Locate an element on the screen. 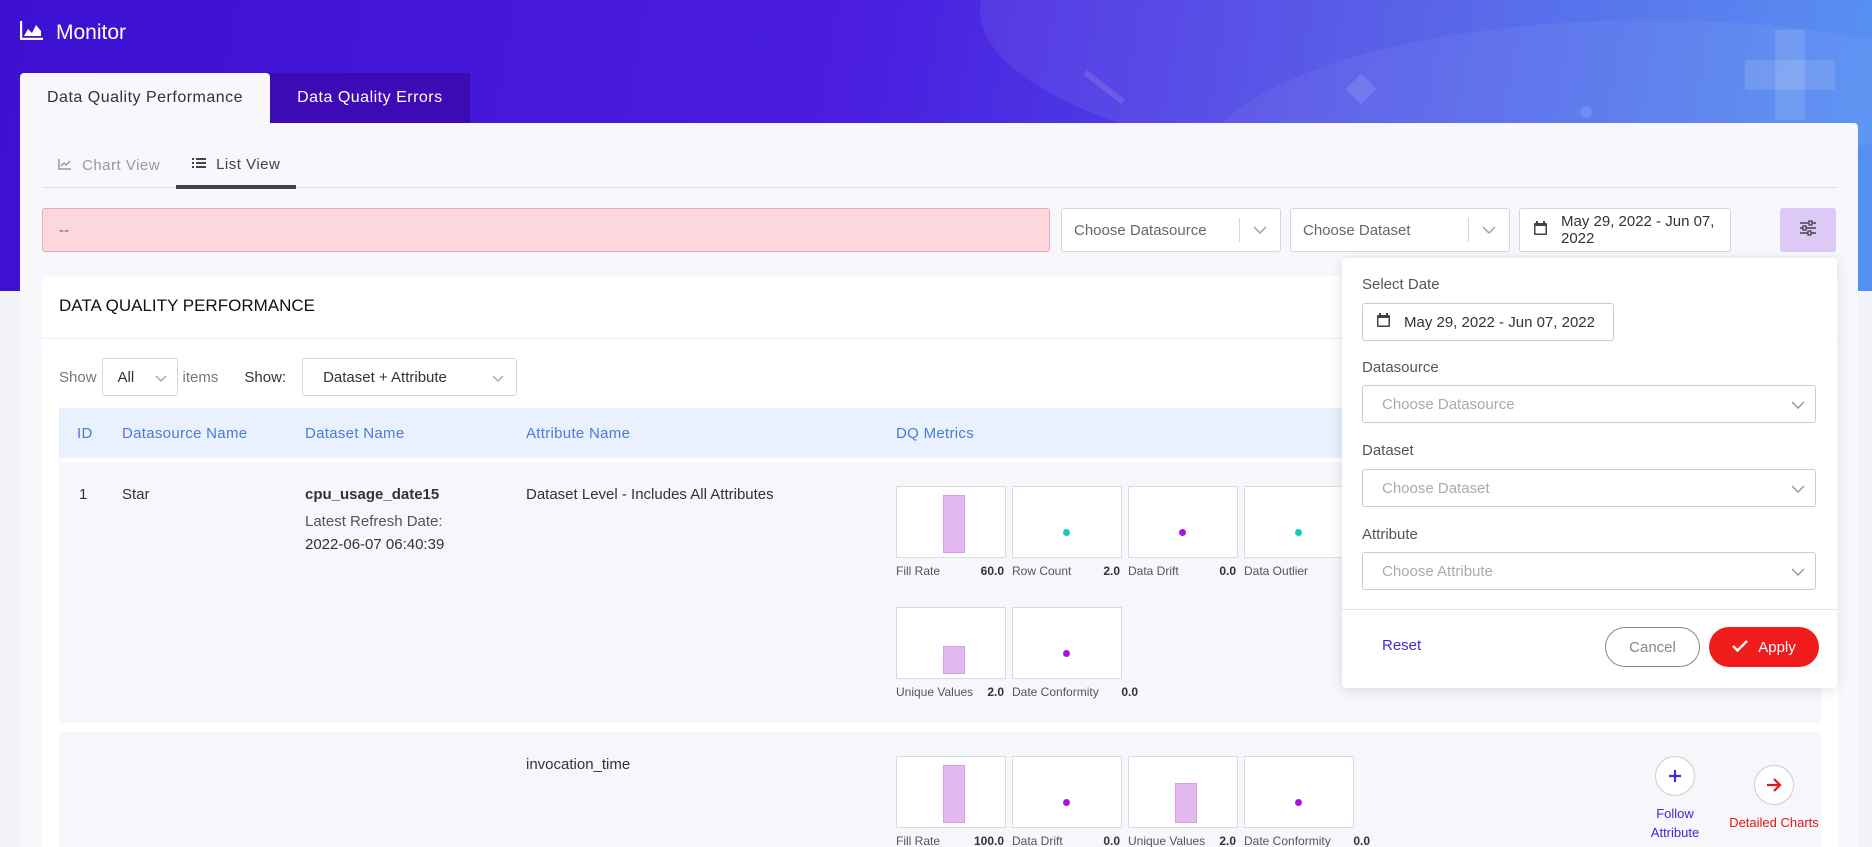 Image resolution: width=1872 pixels, height=847 pixels. datasource-select-placeholder: Choose Datasource is located at coordinates (1140, 230).